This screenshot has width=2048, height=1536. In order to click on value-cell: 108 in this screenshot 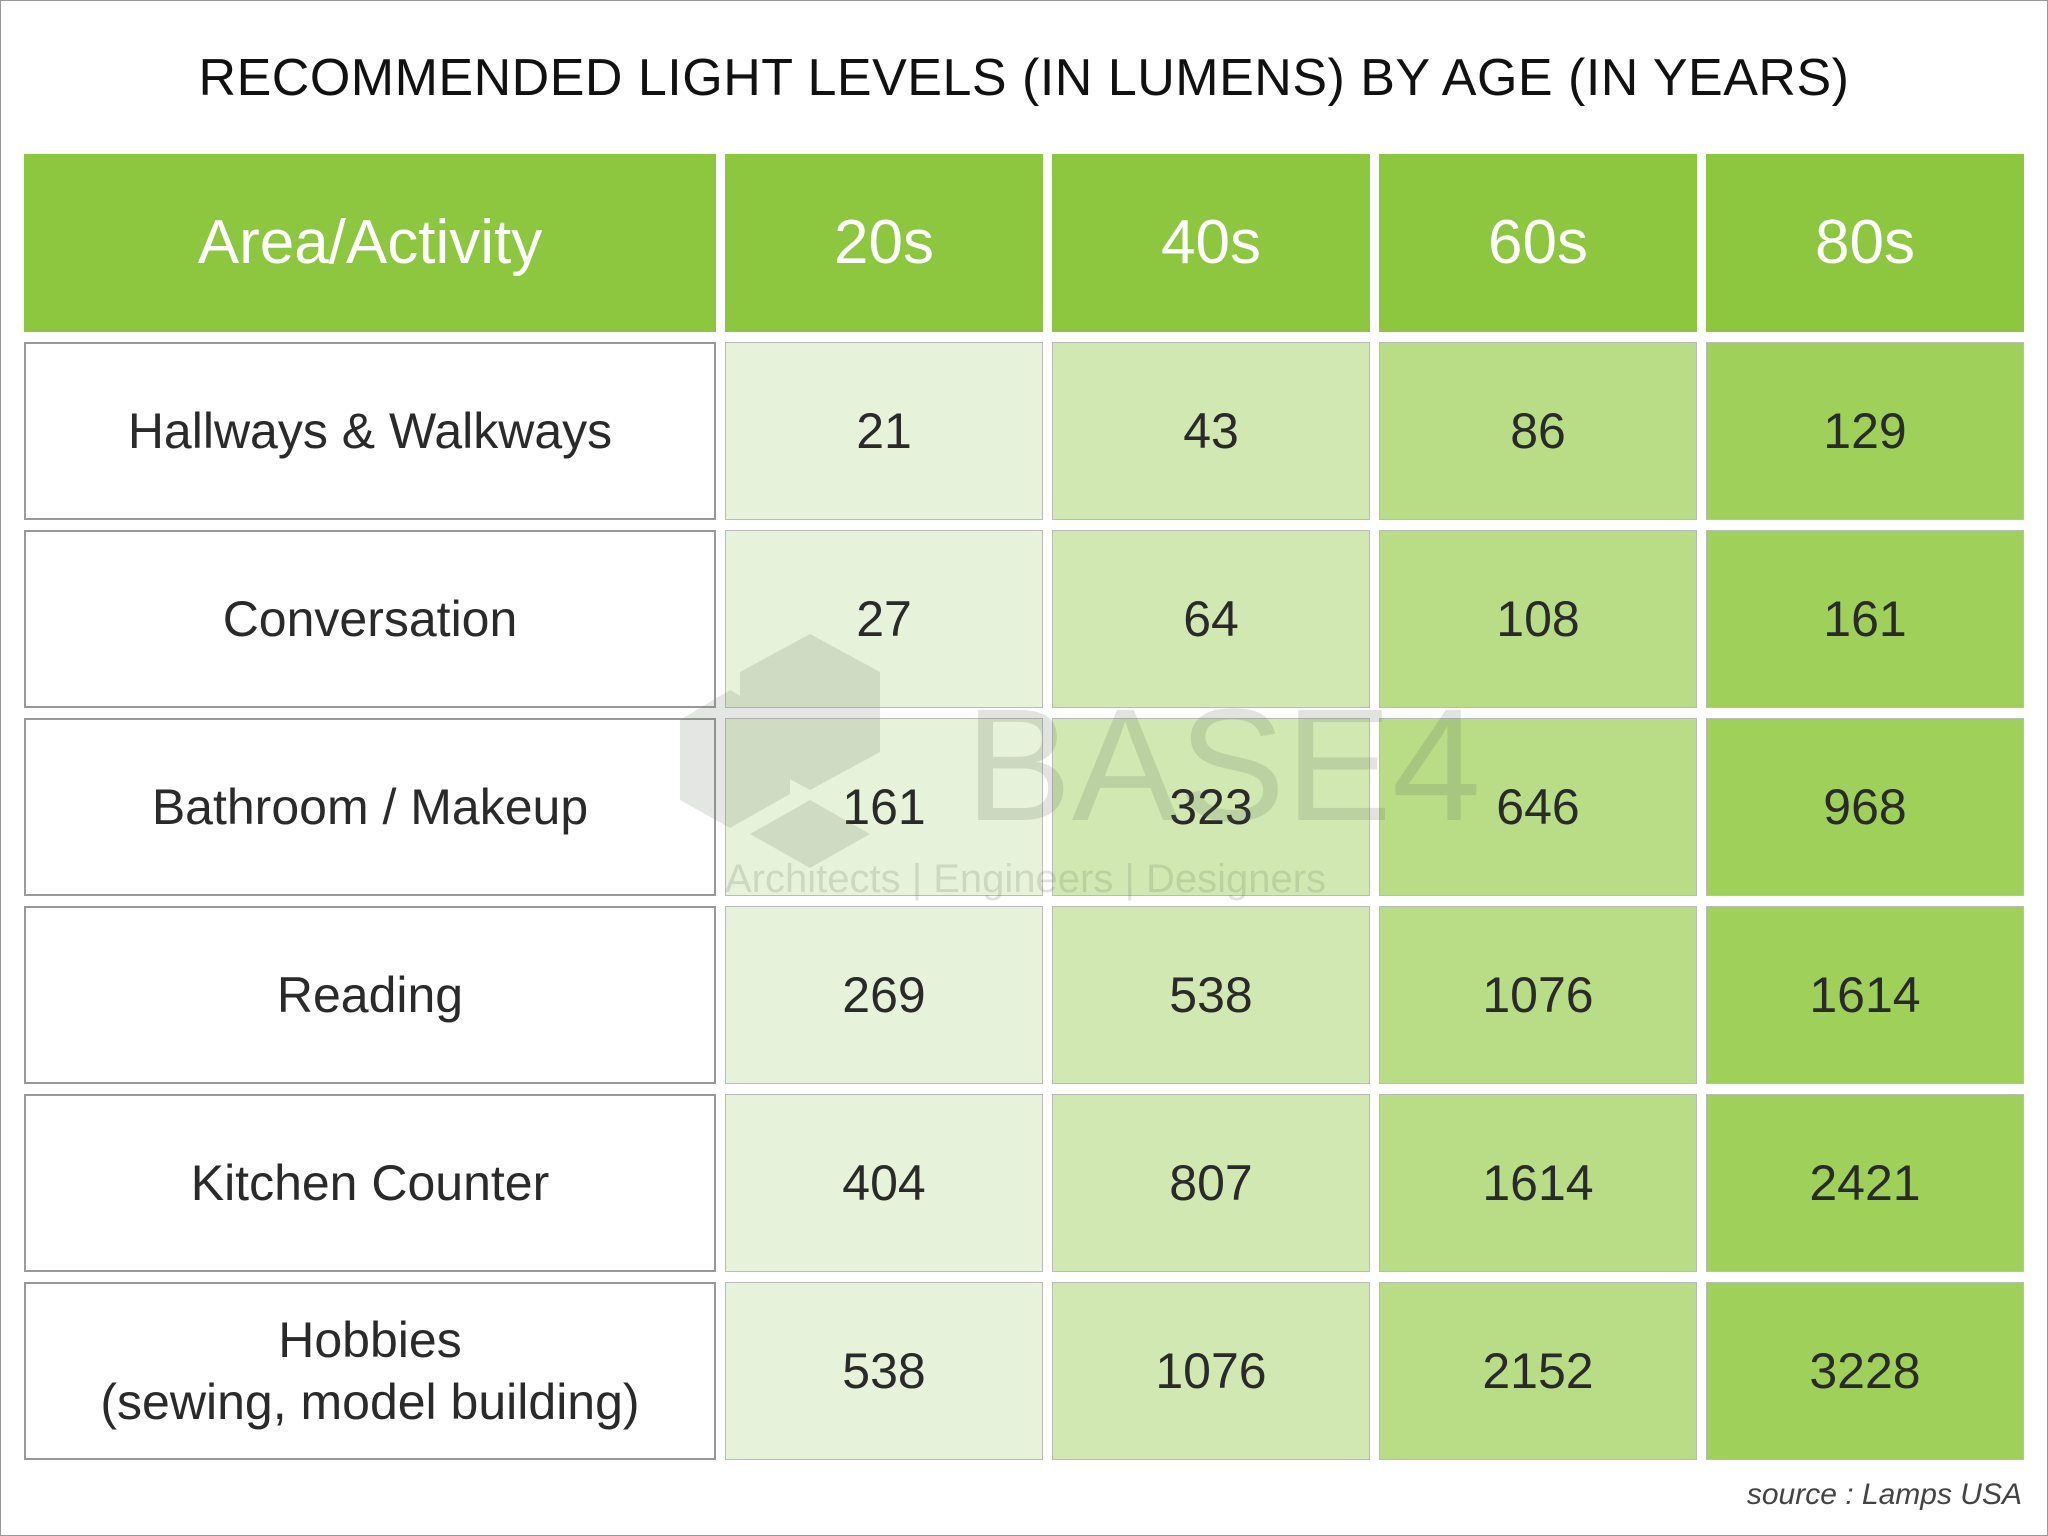, I will do `click(1538, 619)`.